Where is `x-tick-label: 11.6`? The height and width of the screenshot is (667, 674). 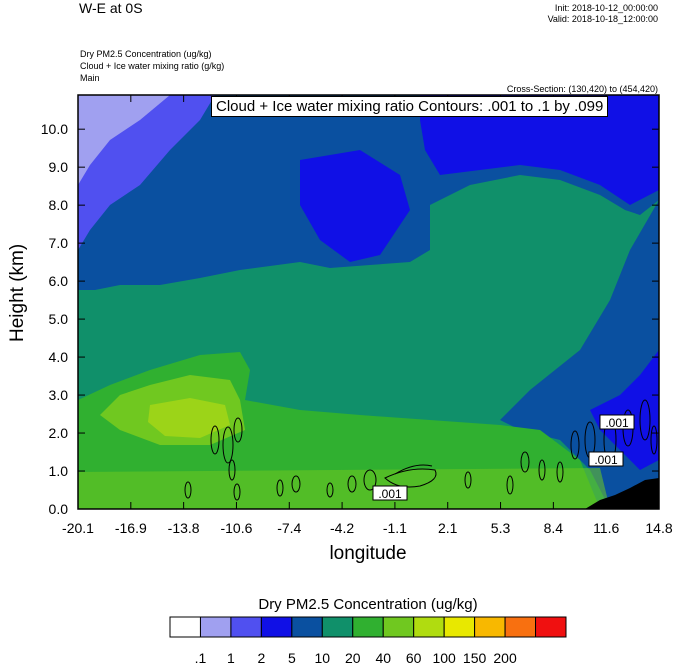 x-tick-label: 11.6 is located at coordinates (606, 528).